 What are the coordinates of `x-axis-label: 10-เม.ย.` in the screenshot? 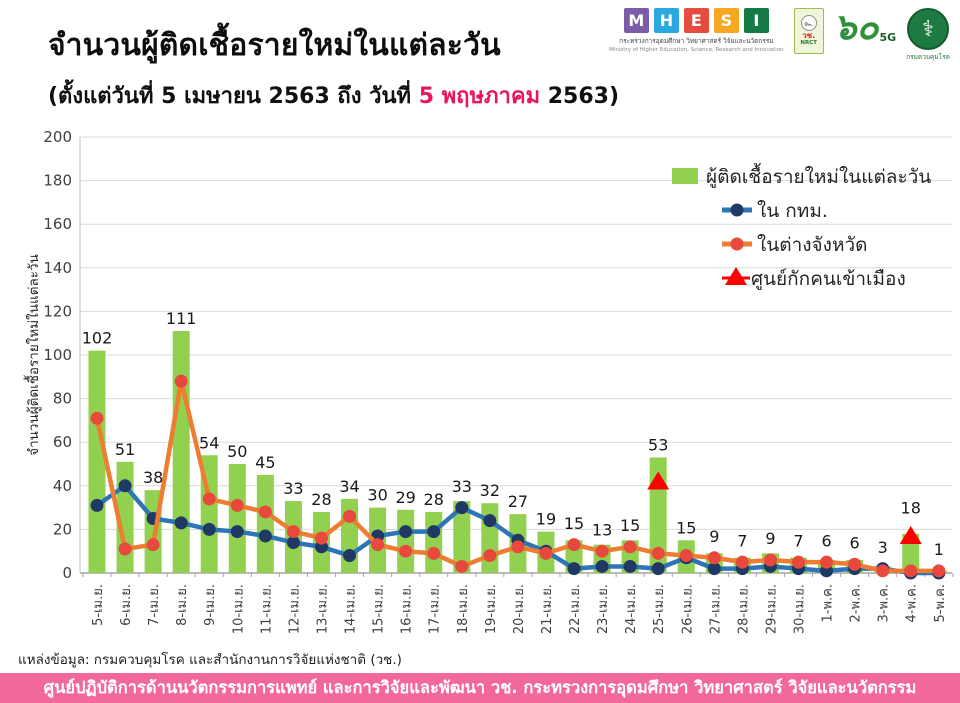 It's located at (238, 609).